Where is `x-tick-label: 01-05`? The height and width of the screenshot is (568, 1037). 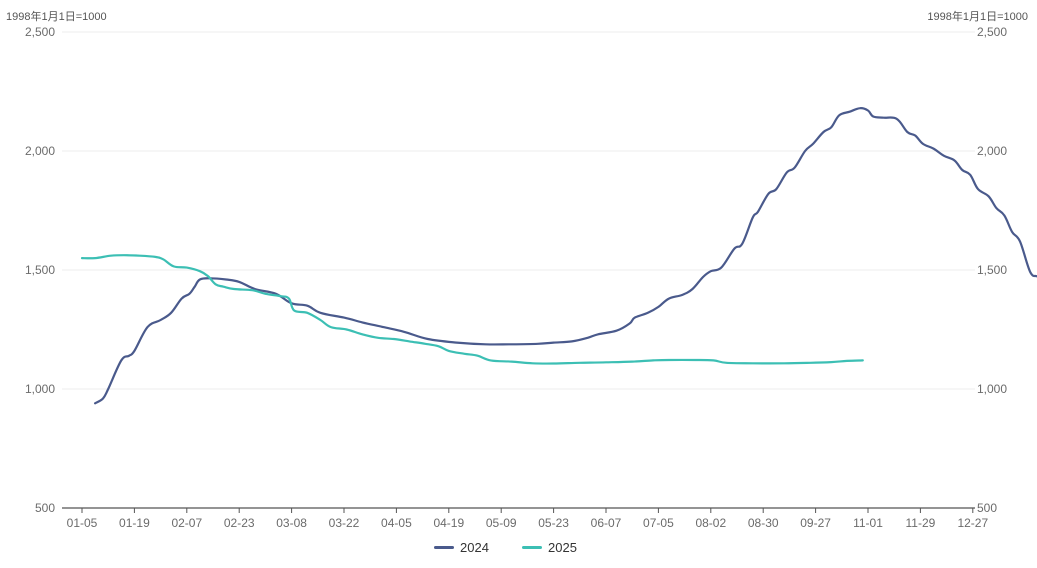
x-tick-label: 01-05 is located at coordinates (82, 523).